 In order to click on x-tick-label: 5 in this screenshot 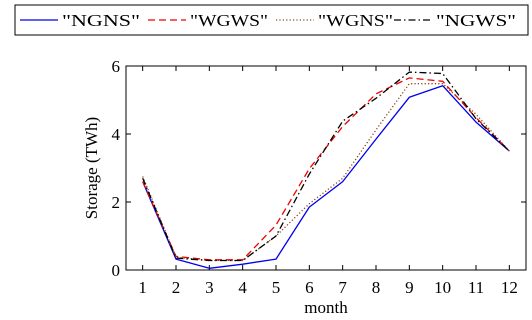, I will do `click(276, 287)`.